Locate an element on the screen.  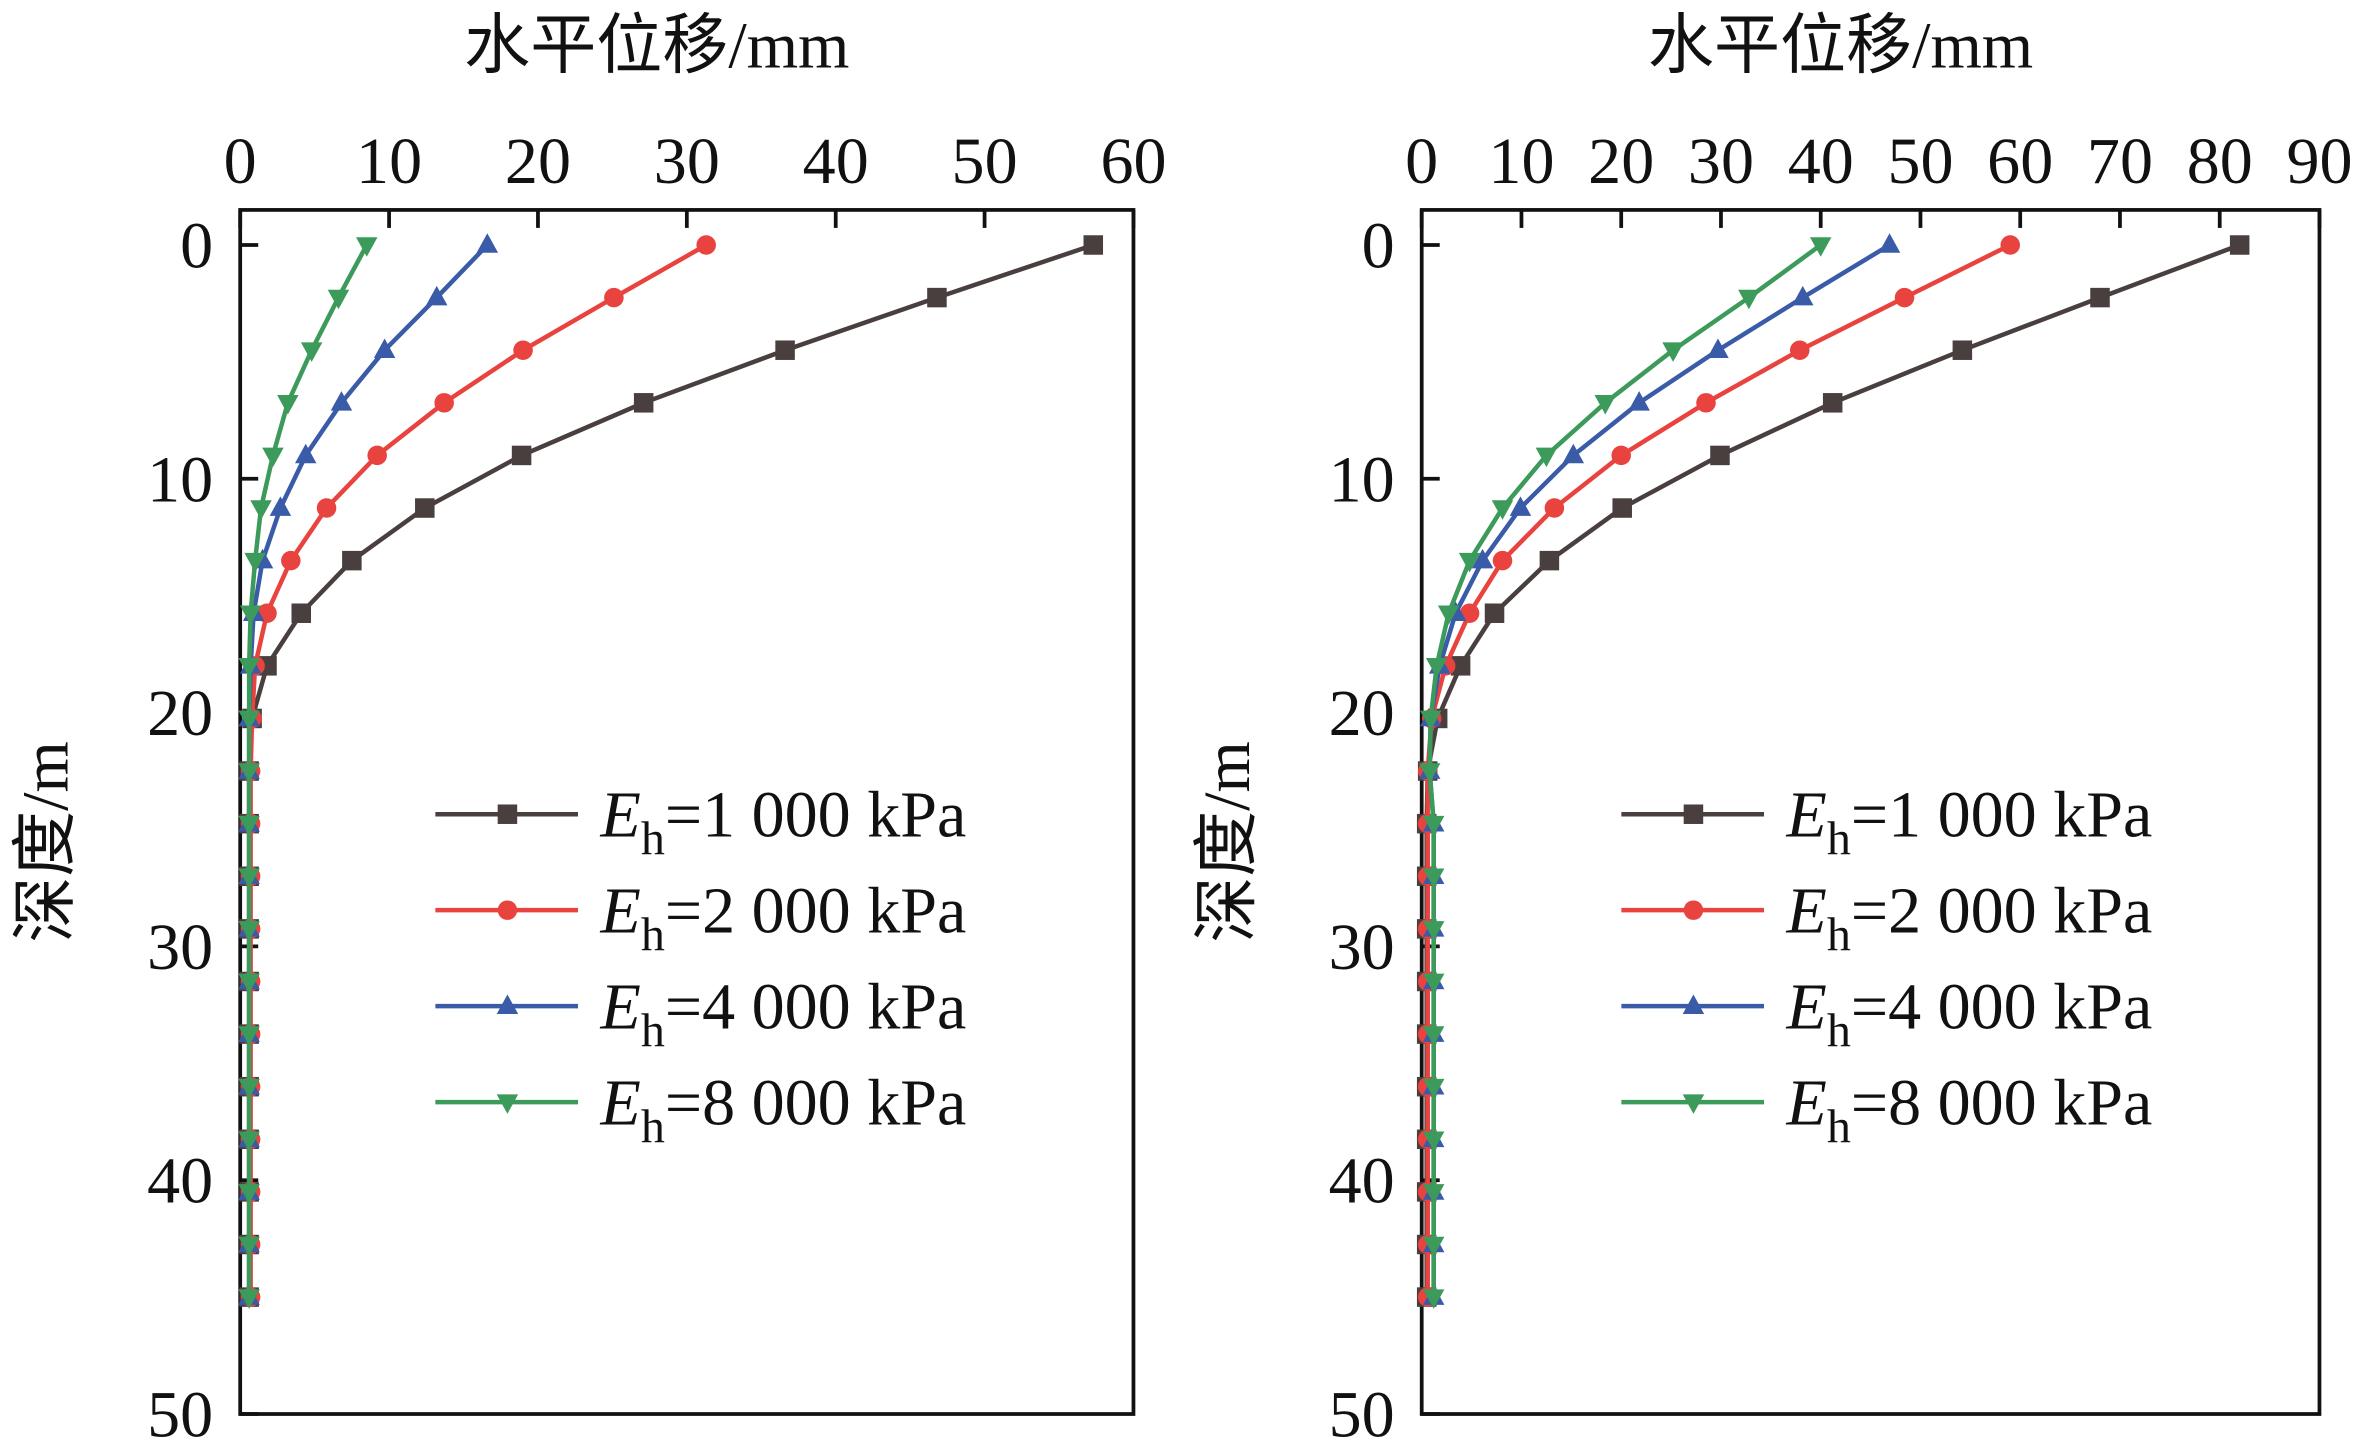
y-axis-label: 深度/m is located at coordinates (46, 842).